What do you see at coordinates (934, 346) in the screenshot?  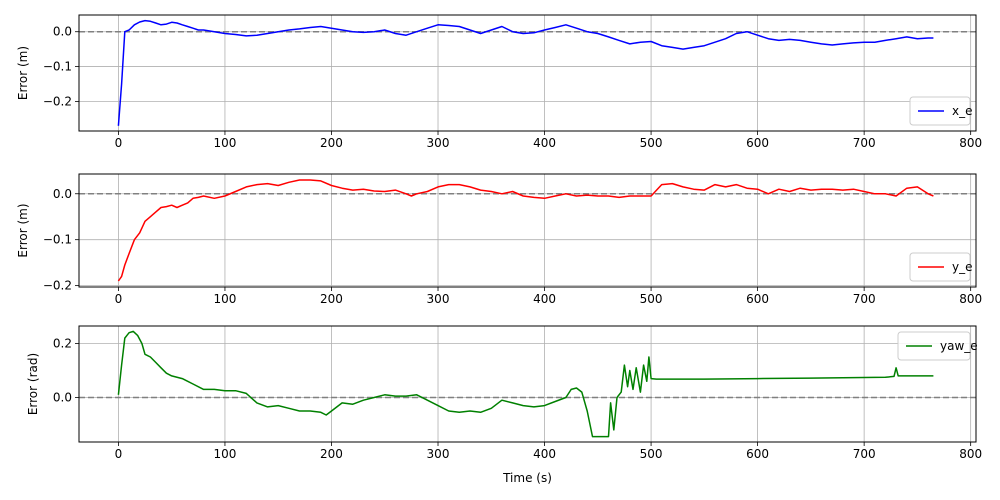 I see `legend-box` at bounding box center [934, 346].